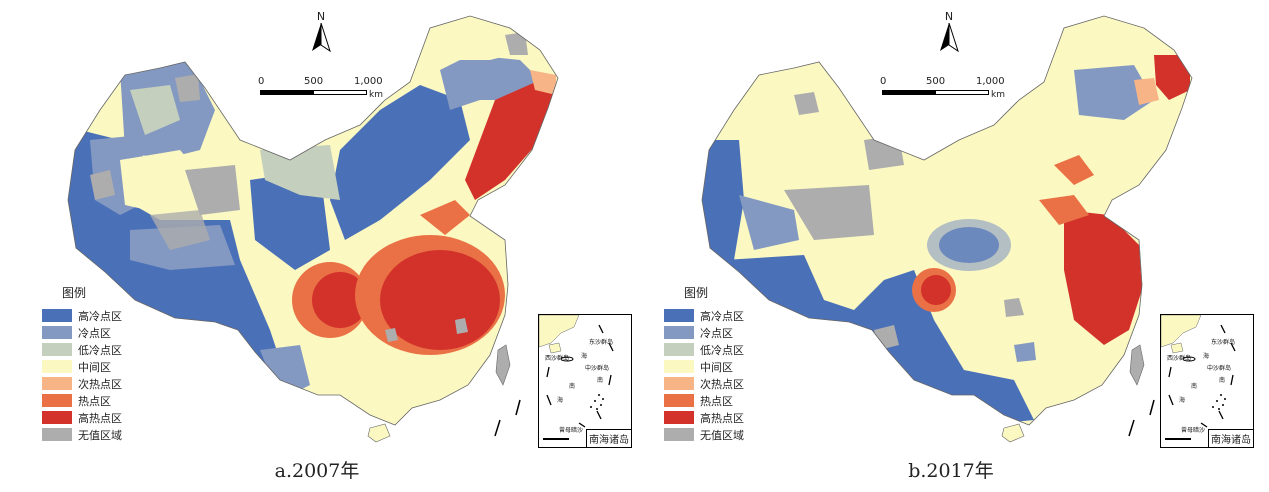 This screenshot has height=492, width=1269. Describe the element at coordinates (94, 401) in the screenshot. I see `legend-label: 热点区` at that location.